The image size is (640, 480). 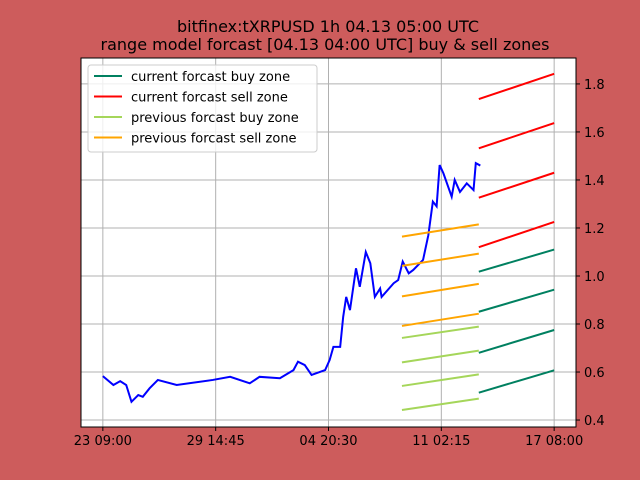 I want to click on chart-title: bitfinex:tXRPUSD 1h 04.13 05:00 UTC, so click(x=328, y=26).